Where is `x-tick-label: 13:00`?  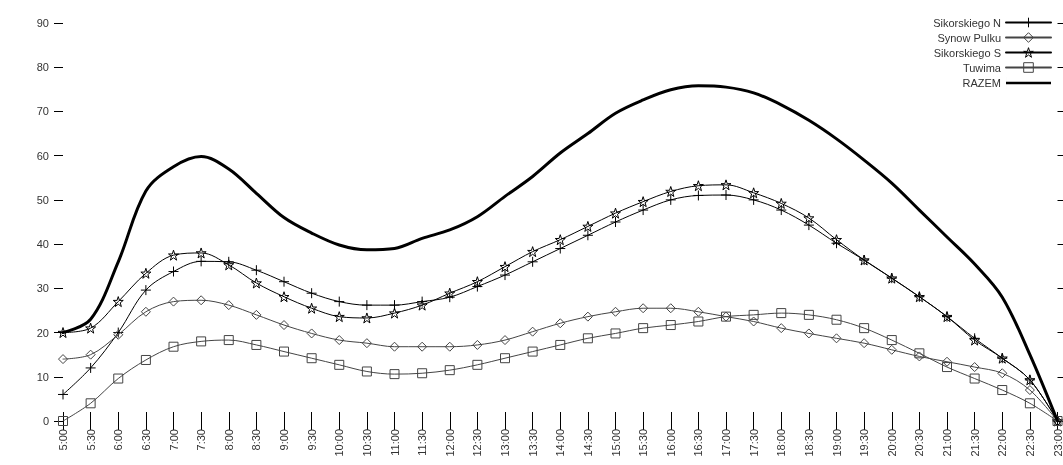 x-tick-label: 13:00 is located at coordinates (505, 443).